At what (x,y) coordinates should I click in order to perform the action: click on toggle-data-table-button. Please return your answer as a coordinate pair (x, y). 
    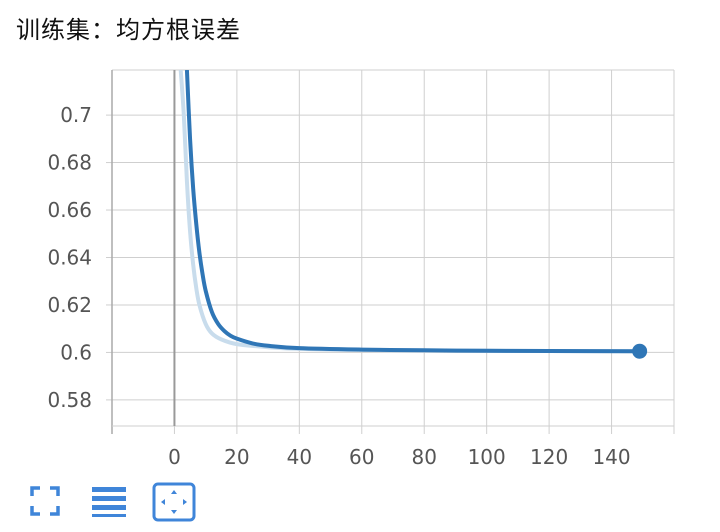
    Looking at the image, I should click on (109, 501).